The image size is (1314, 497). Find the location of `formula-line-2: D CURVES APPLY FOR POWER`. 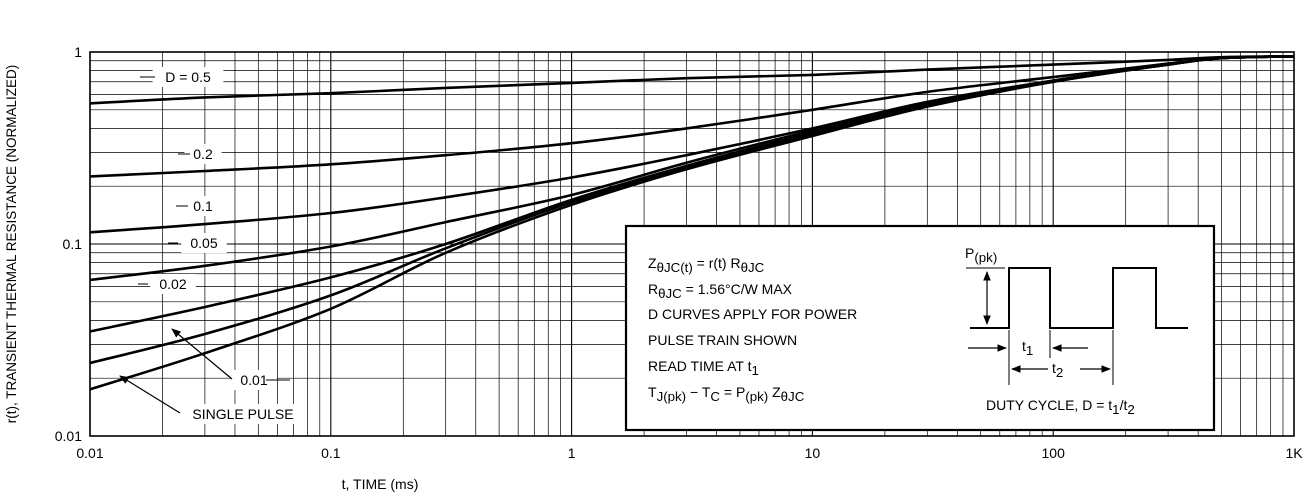

formula-line-2: D CURVES APPLY FOR POWER is located at coordinates (752, 314).